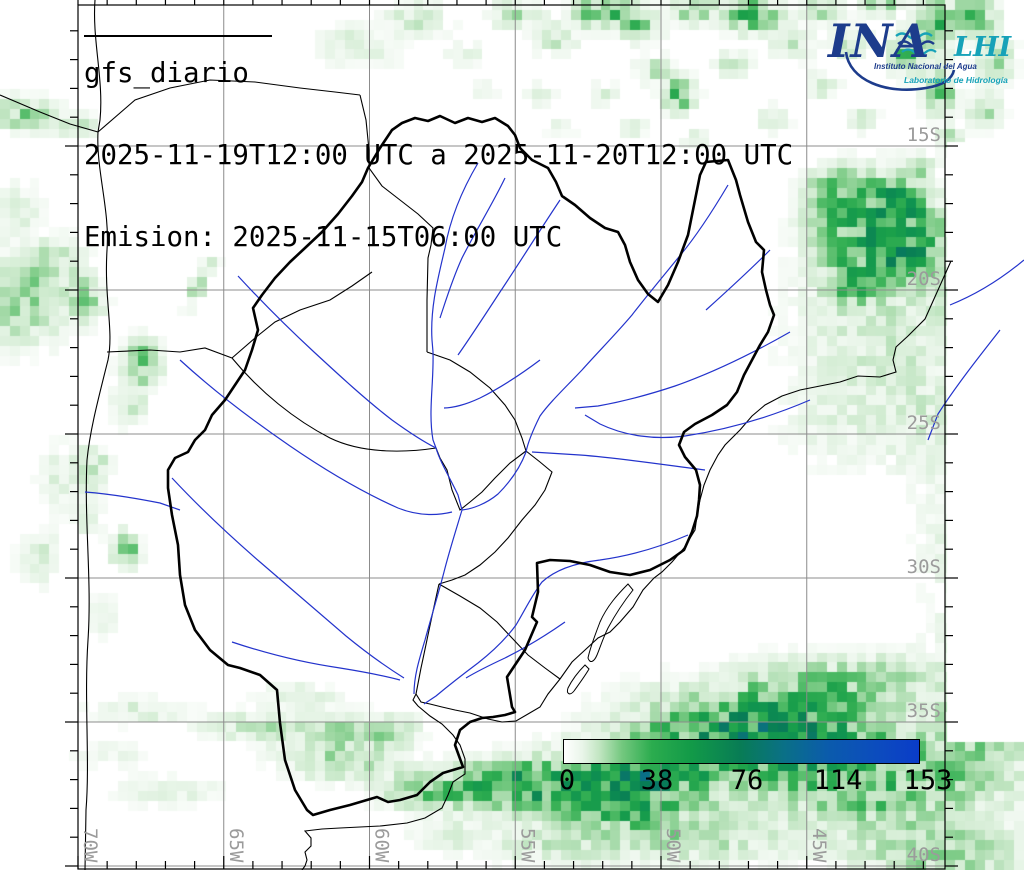 The height and width of the screenshot is (870, 1024). I want to click on colorbar-gradient, so click(741, 751).